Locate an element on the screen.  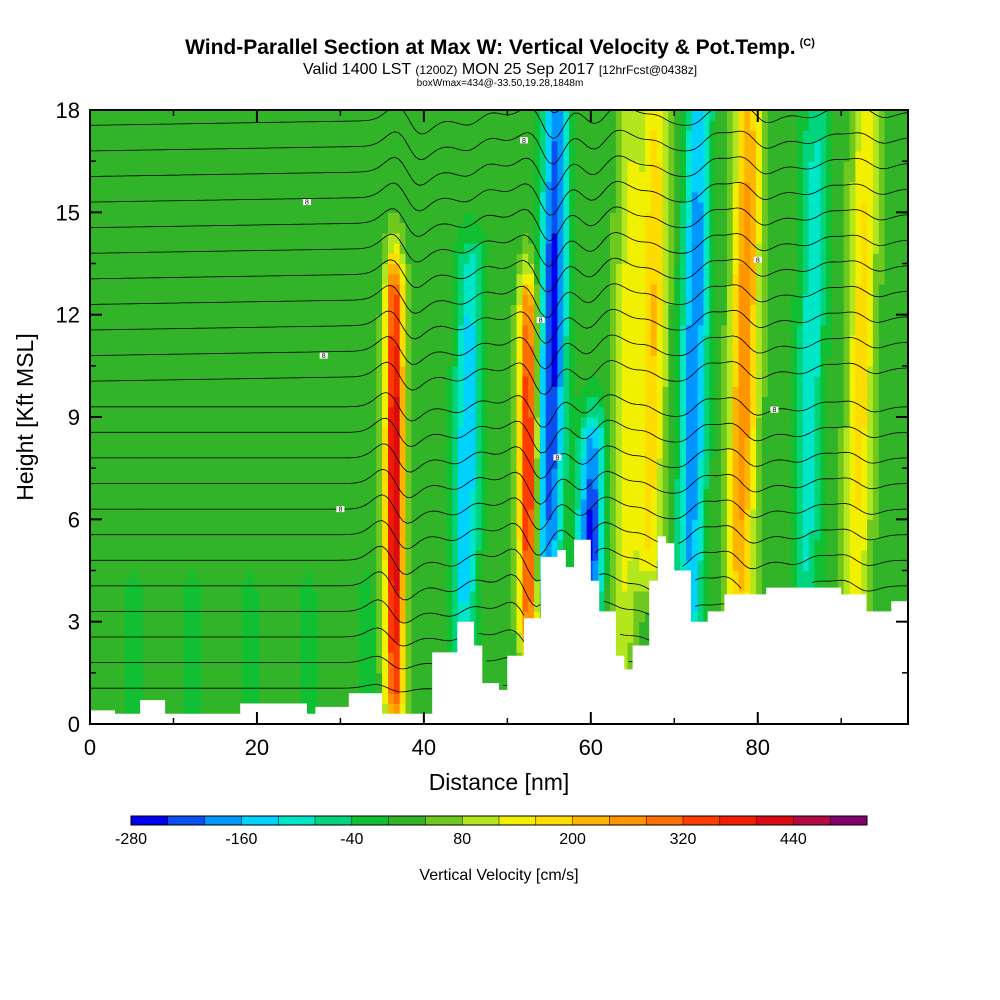
valid-time-utc: (1200Z) is located at coordinates (436, 70).